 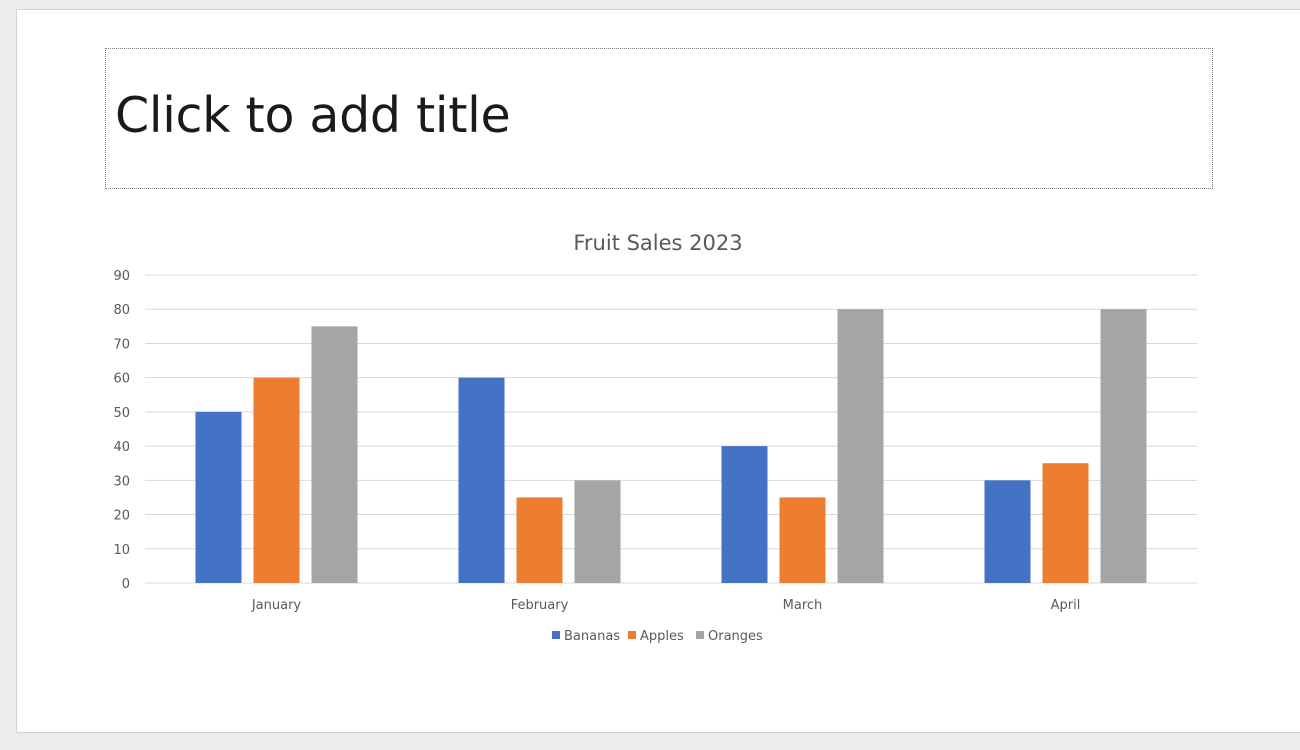 I want to click on bar-oranges-january, so click(x=334, y=454).